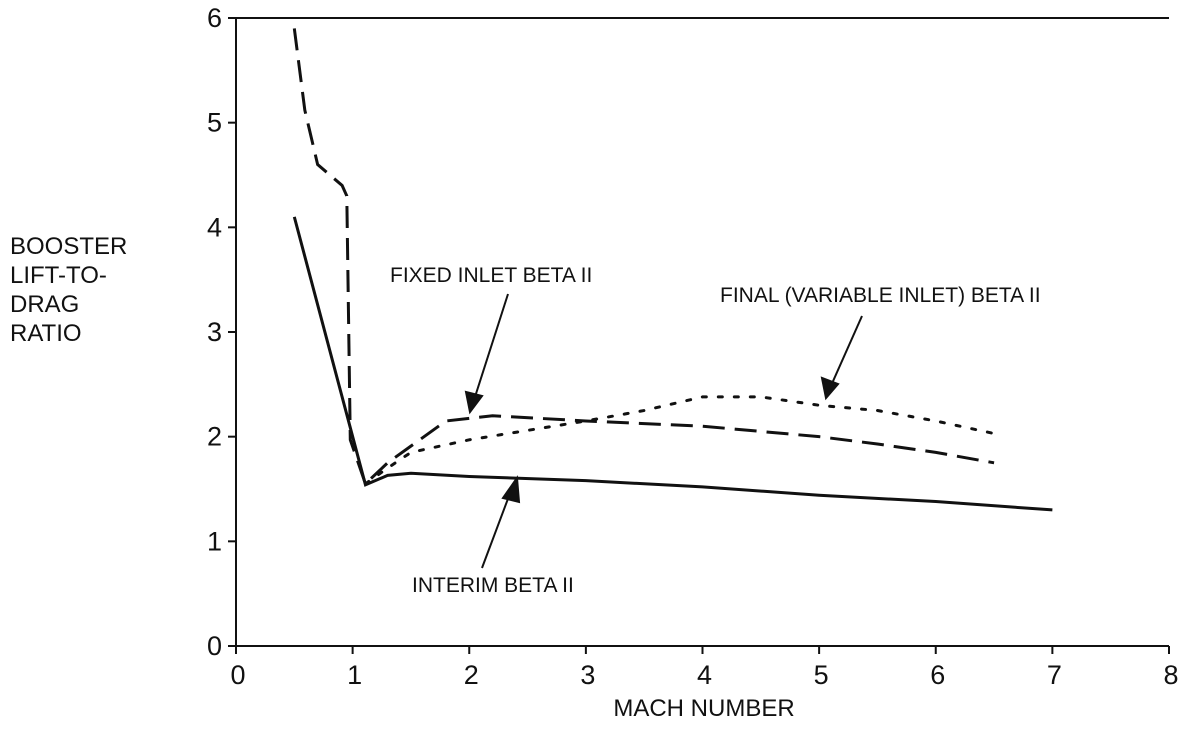 The height and width of the screenshot is (735, 1187). Describe the element at coordinates (214, 18) in the screenshot. I see `y-tick-label: 6` at that location.